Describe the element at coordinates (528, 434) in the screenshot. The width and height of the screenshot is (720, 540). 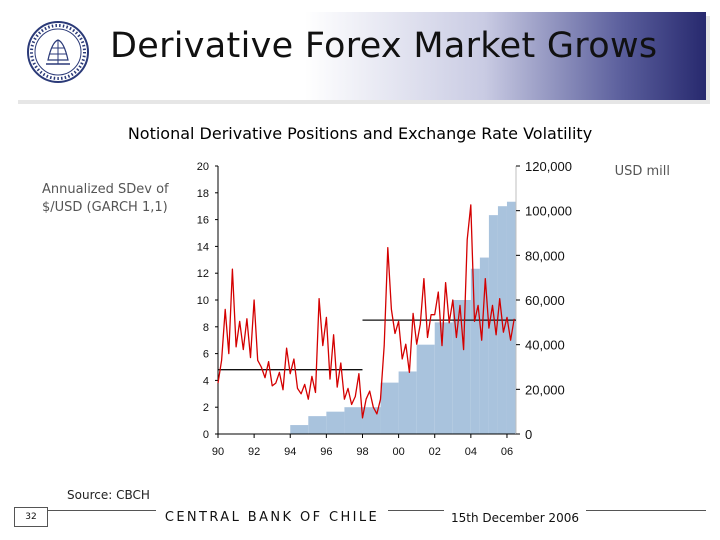
I see `right-tick-label-0: 0` at that location.